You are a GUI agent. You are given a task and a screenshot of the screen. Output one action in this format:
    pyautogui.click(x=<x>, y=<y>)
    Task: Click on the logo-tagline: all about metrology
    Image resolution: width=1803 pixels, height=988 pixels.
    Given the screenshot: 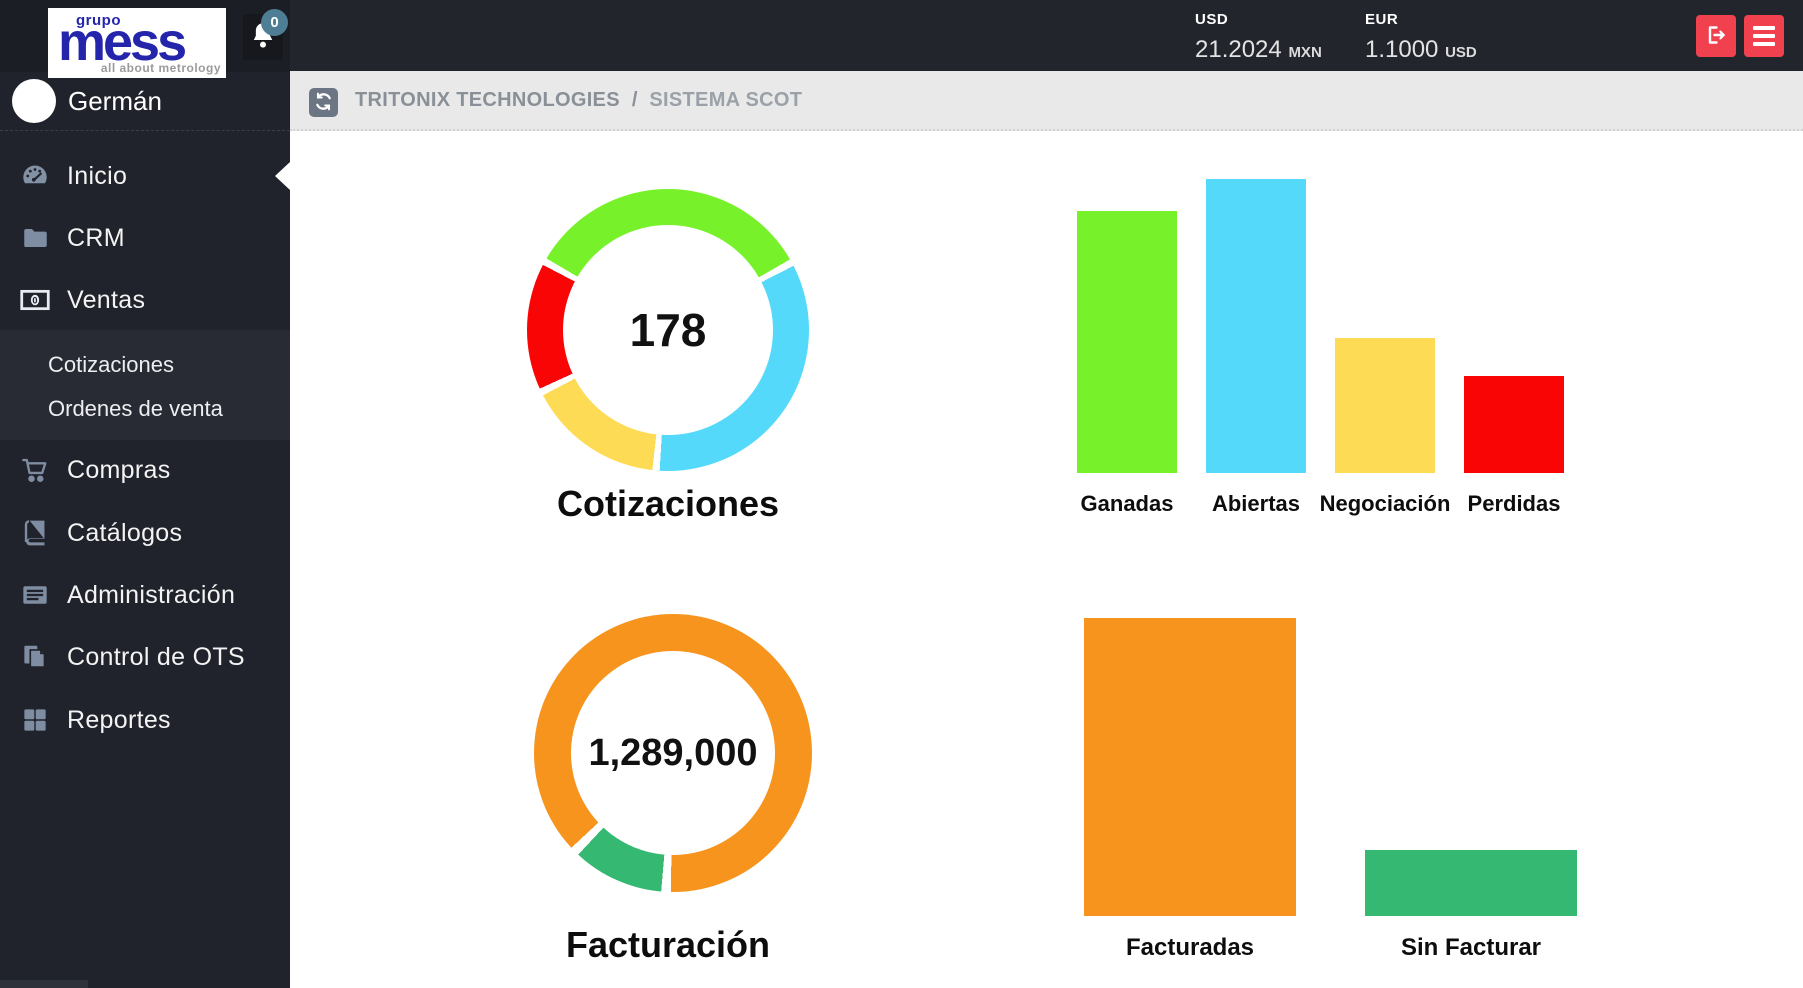 What is the action you would take?
    pyautogui.click(x=160, y=68)
    